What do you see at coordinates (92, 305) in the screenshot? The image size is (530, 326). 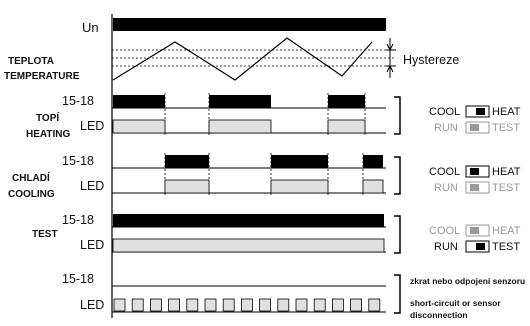 I see `fault-led-label: LED` at bounding box center [92, 305].